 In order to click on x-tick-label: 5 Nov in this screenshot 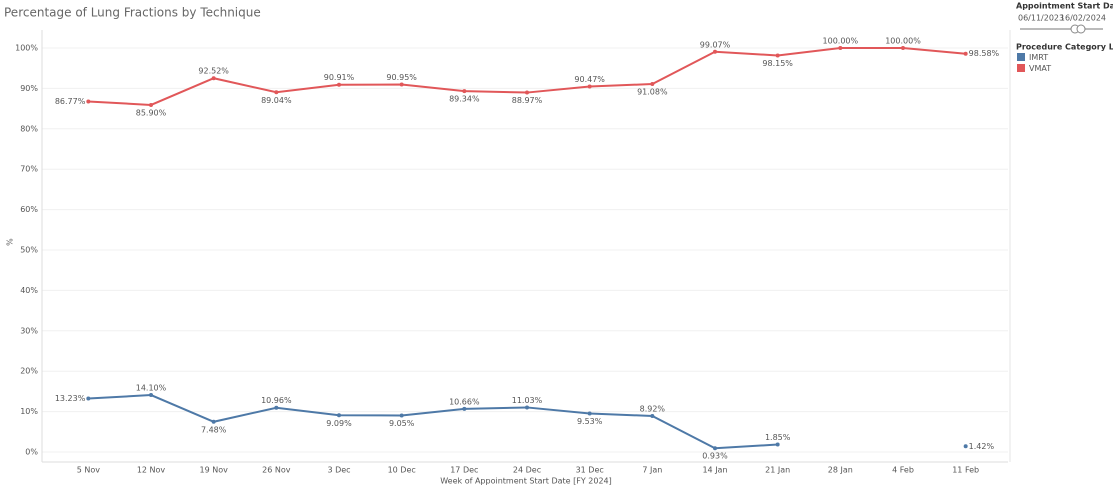, I will do `click(89, 470)`.